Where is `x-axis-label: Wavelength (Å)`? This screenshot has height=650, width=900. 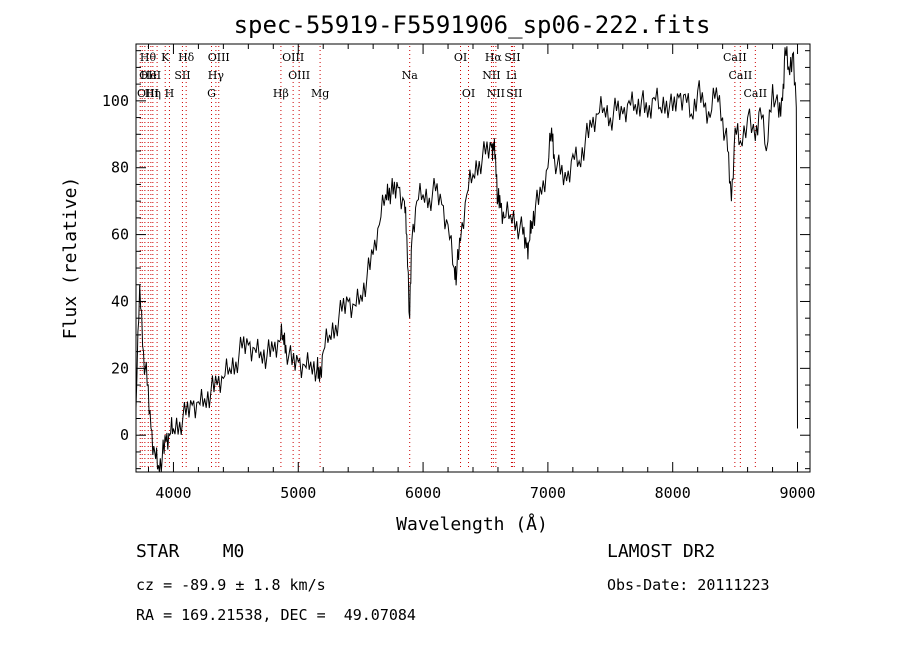 x-axis-label: Wavelength (Å) is located at coordinates (472, 524).